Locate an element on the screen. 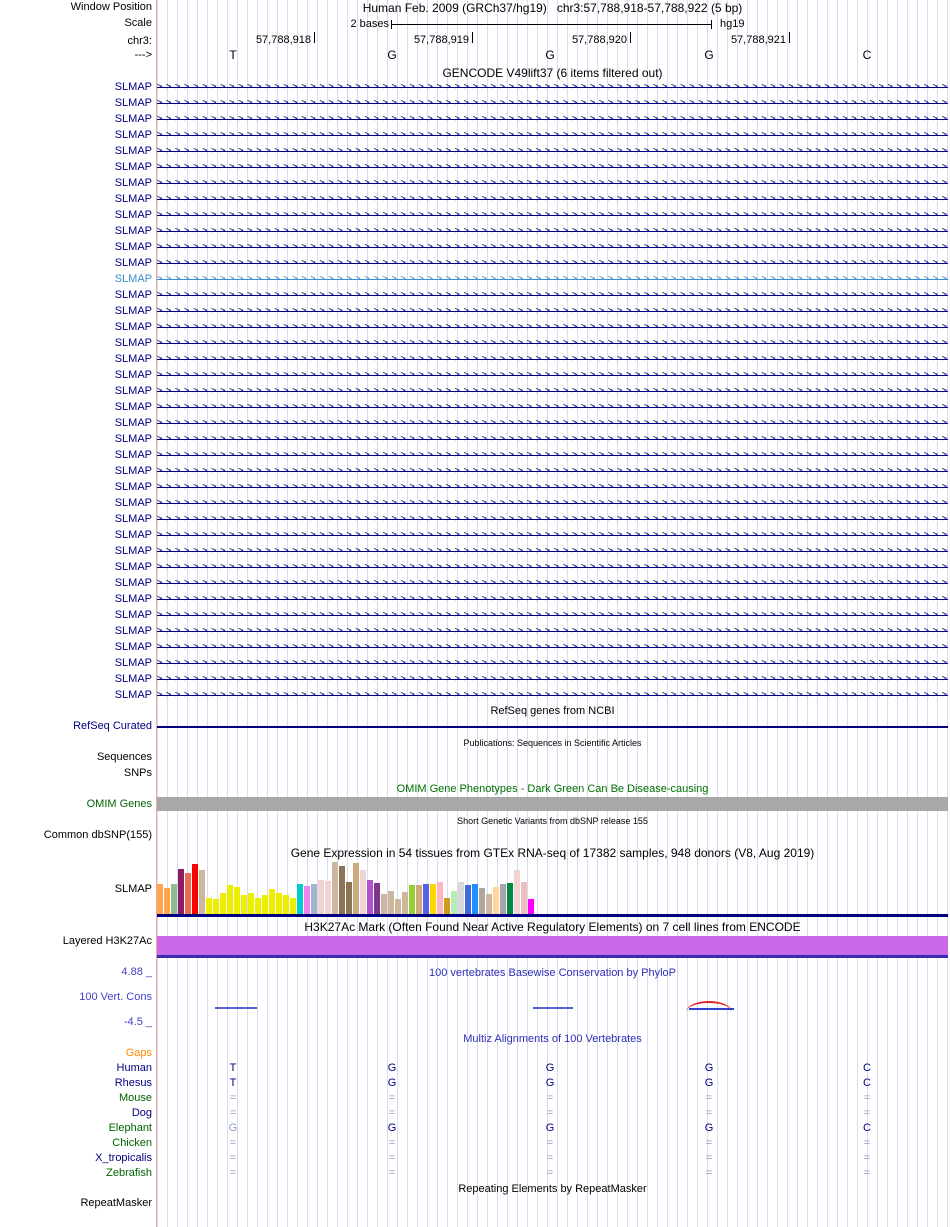 This screenshot has height=1227, width=950. species-label-human: Human is located at coordinates (134, 1068).